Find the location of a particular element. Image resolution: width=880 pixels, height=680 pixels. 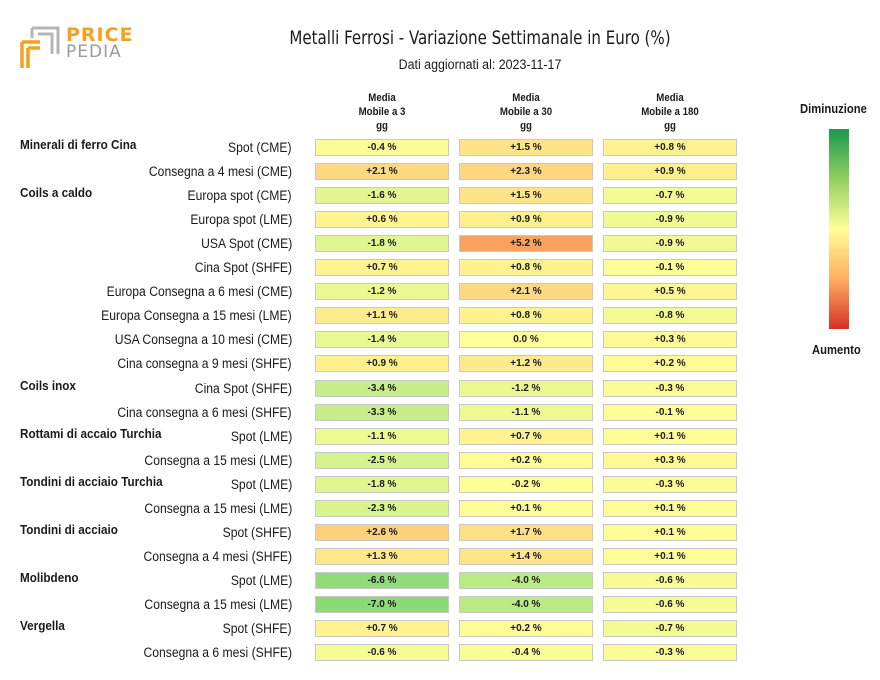

heatmap-cell: -3.4 % is located at coordinates (382, 388).